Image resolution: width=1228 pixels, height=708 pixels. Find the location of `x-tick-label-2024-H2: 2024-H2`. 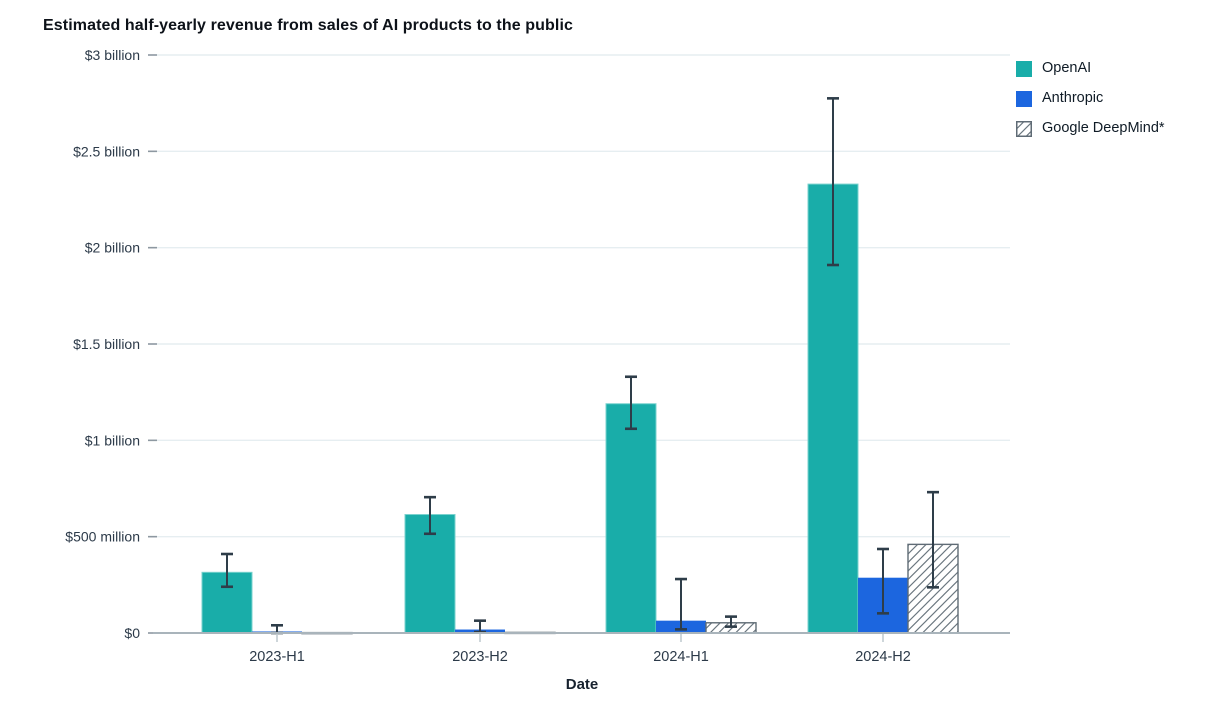

x-tick-label-2024-H2: 2024-H2 is located at coordinates (883, 657).